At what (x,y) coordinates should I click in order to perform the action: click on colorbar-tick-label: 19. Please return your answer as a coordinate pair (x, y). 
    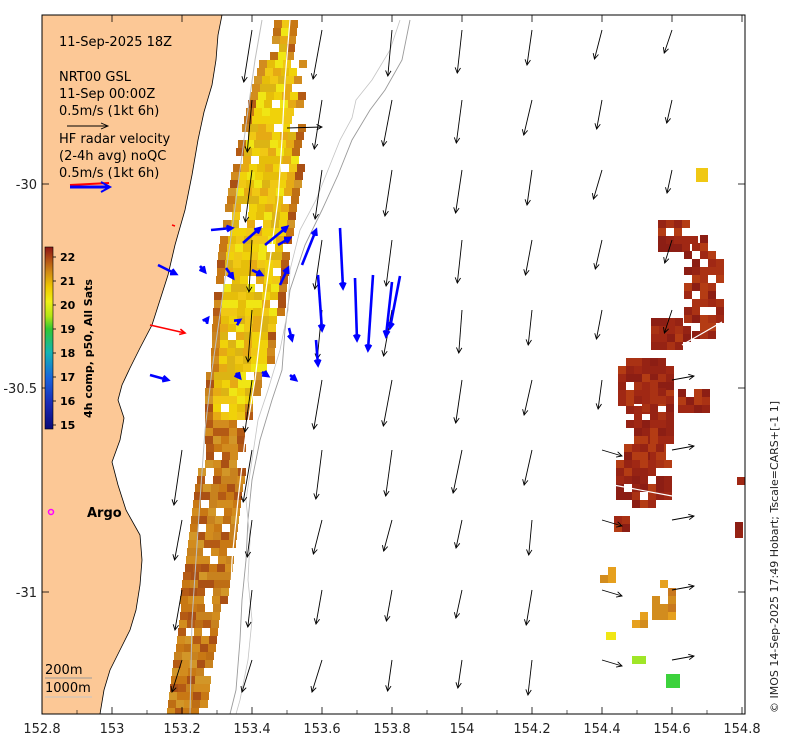
    Looking at the image, I should click on (67, 329).